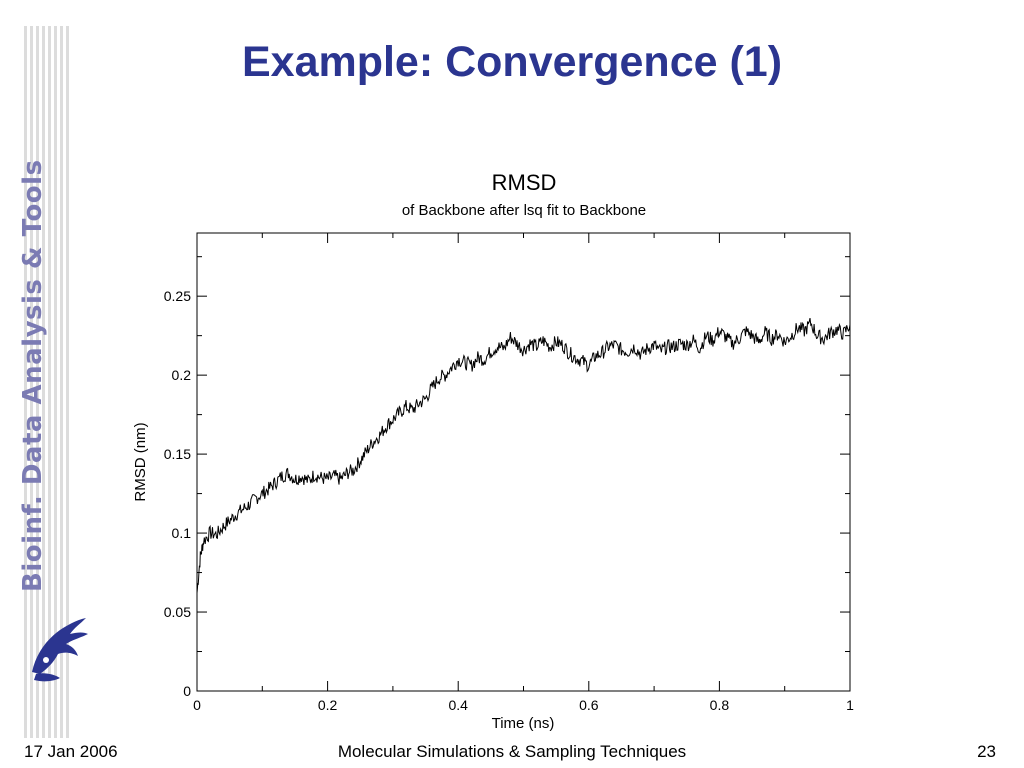 The height and width of the screenshot is (768, 1024). Describe the element at coordinates (140, 461) in the screenshot. I see `y-axis-label: RMSD (nm)` at that location.